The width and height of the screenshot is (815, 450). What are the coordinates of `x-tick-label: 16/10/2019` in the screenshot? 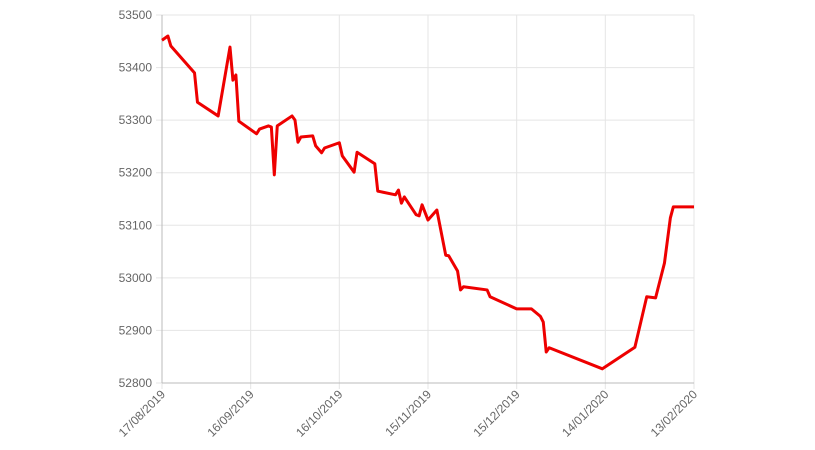 It's located at (319, 413).